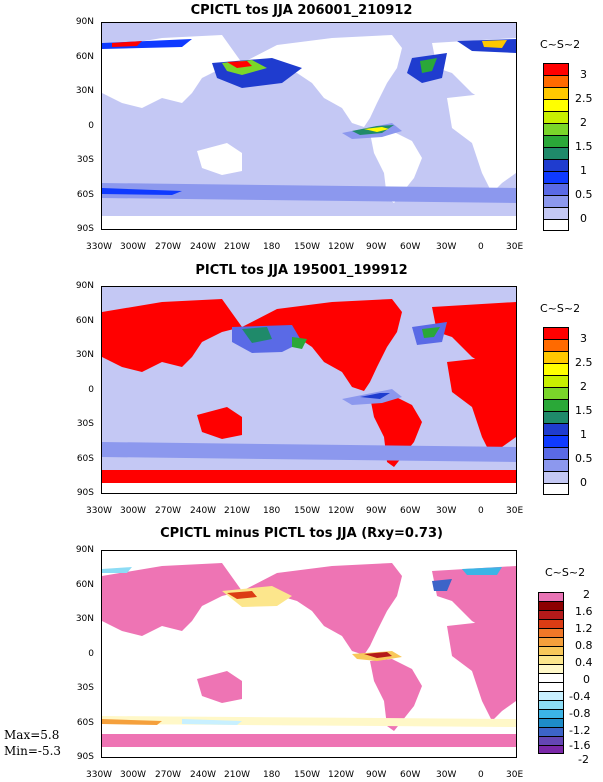 The width and height of the screenshot is (603, 782). Describe the element at coordinates (580, 730) in the screenshot. I see `colorbar-label: -1.2` at that location.